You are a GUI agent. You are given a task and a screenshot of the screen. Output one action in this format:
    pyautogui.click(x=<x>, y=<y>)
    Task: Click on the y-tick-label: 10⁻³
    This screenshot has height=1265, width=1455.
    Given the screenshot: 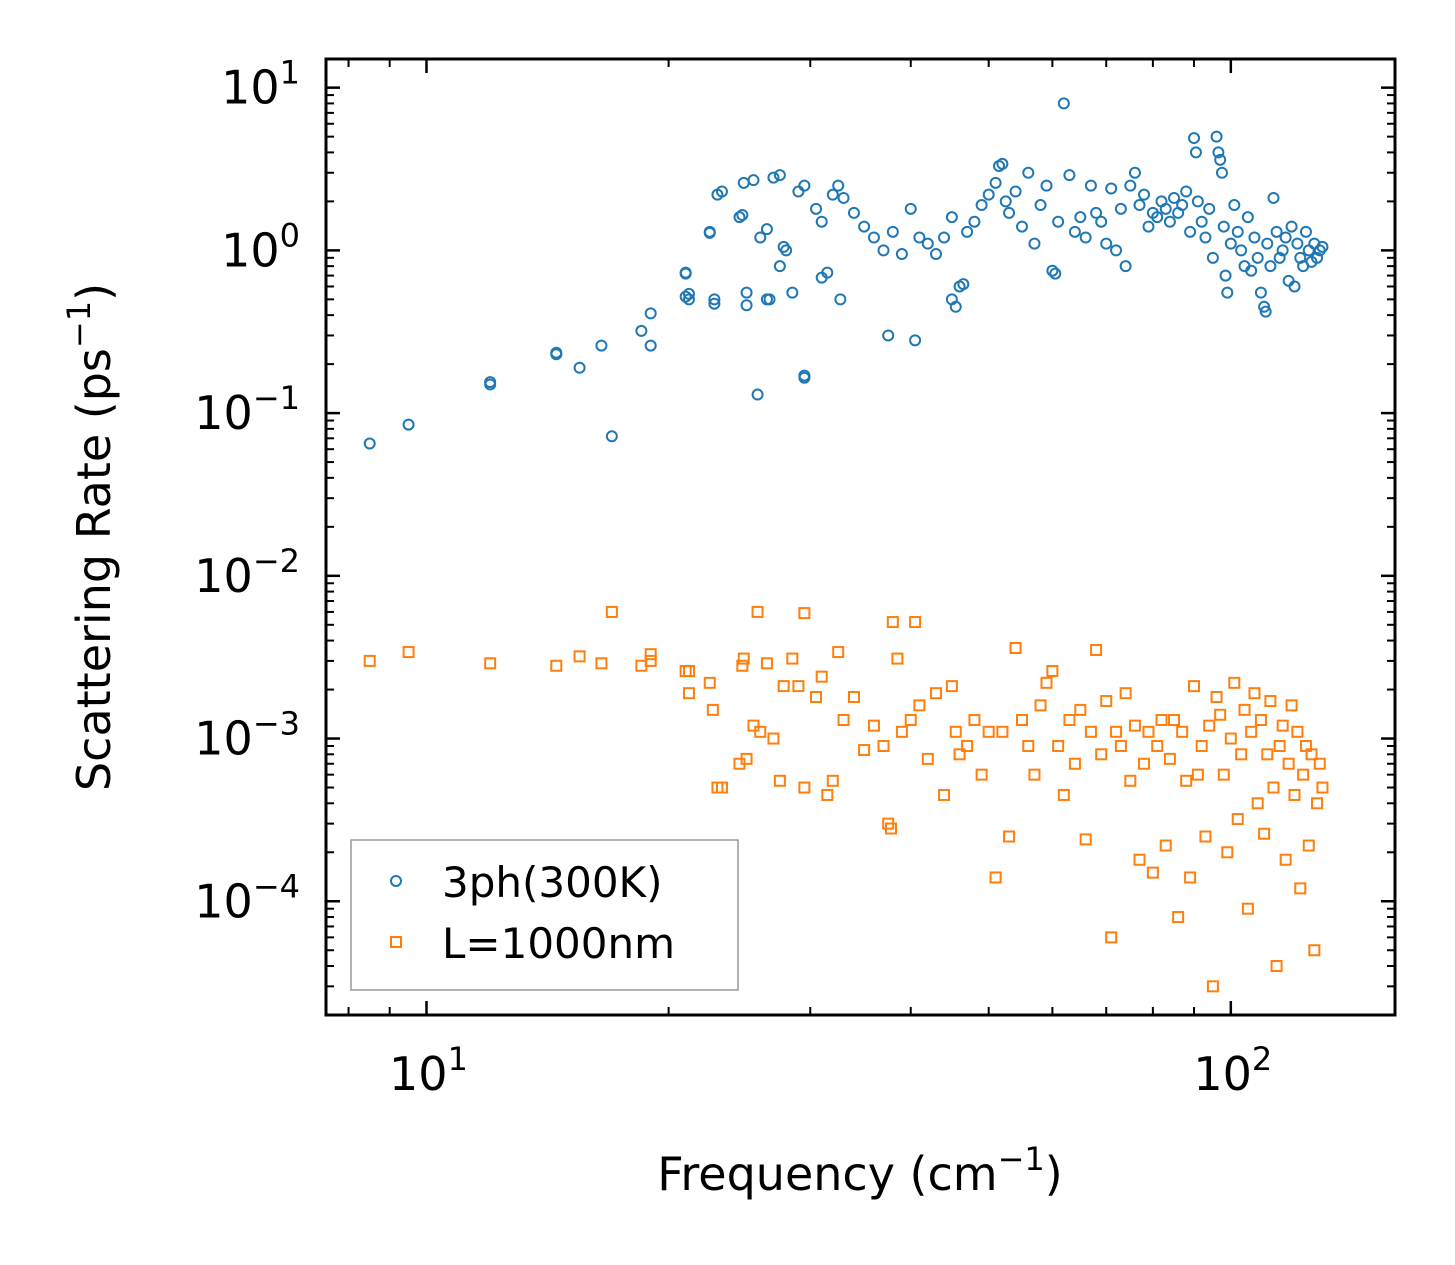 What is the action you would take?
    pyautogui.click(x=247, y=735)
    